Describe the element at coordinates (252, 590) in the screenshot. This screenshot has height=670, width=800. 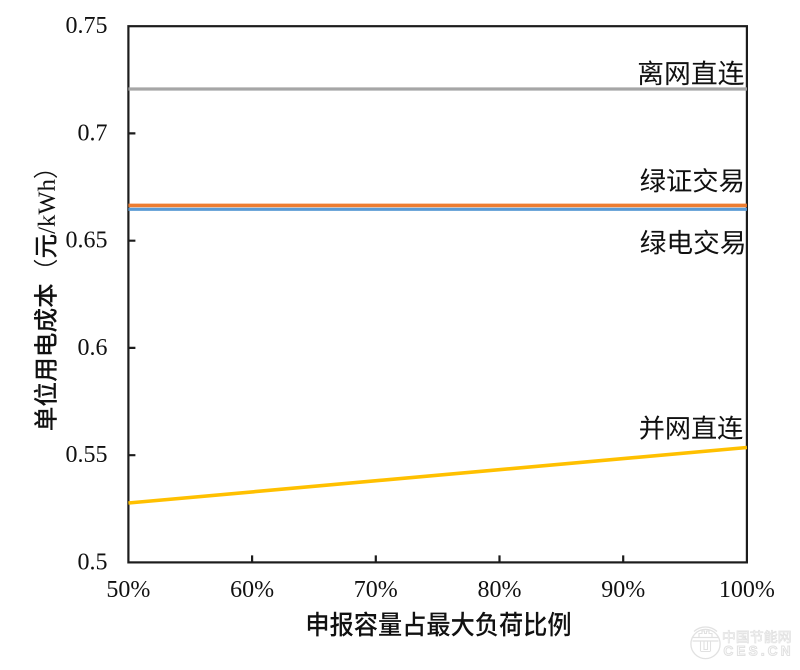
I see `svg-text: 60%` at that location.